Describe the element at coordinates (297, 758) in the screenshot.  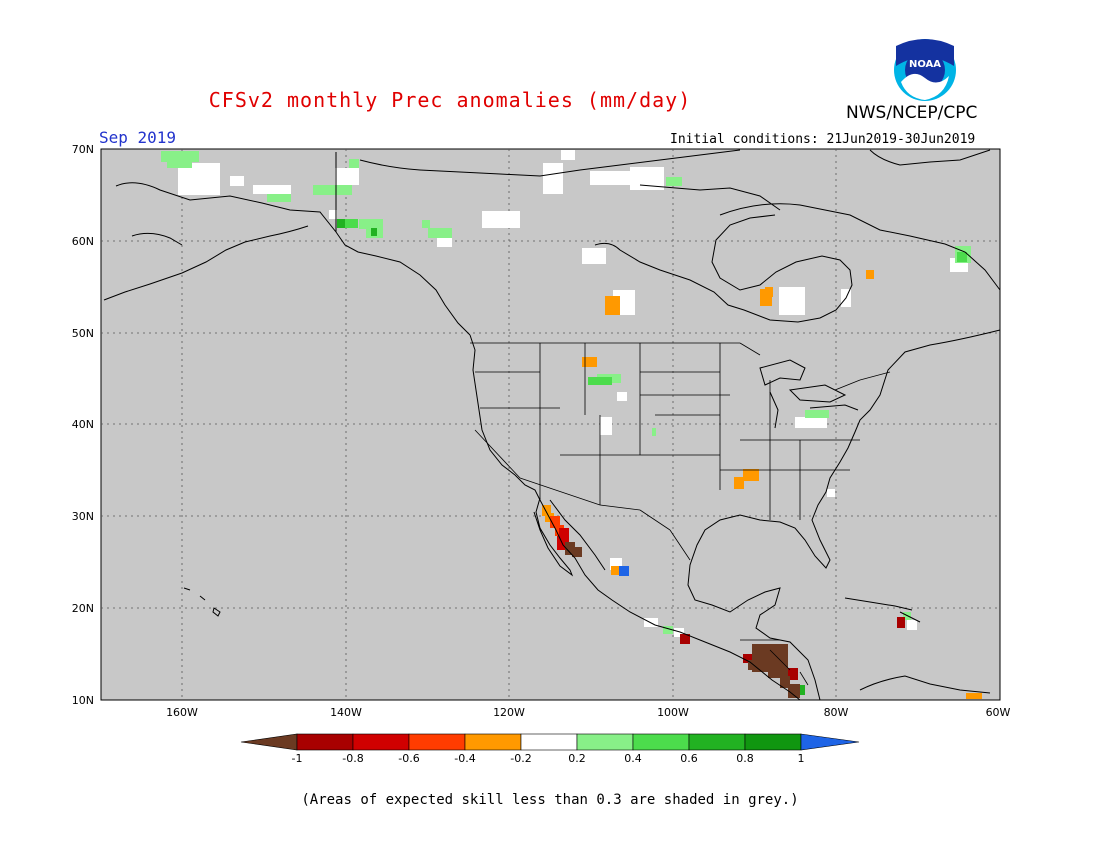
I see `colorbar-label: -1` at that location.